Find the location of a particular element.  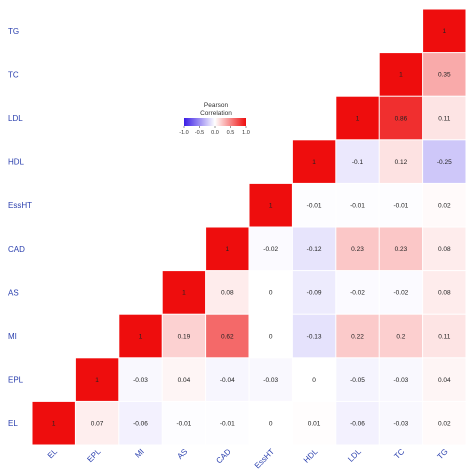

color-legend: Pearson Correlation -1.0 -0.5 0.0 0.5 1.0 is located at coordinates (214, 119).